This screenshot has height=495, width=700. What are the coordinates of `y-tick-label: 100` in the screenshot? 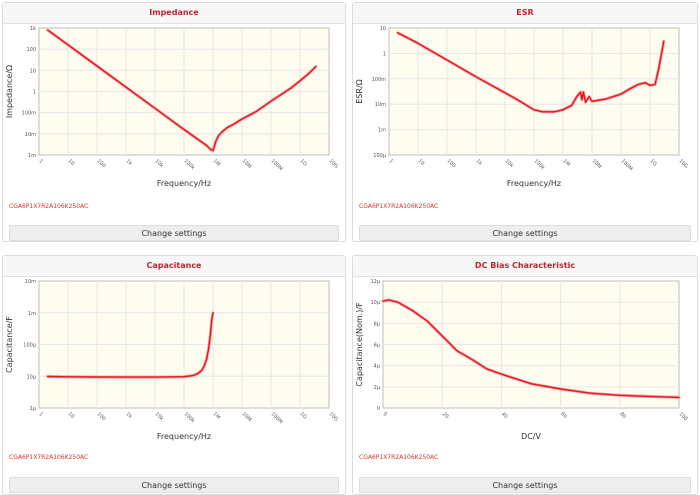 It's located at (31, 50).